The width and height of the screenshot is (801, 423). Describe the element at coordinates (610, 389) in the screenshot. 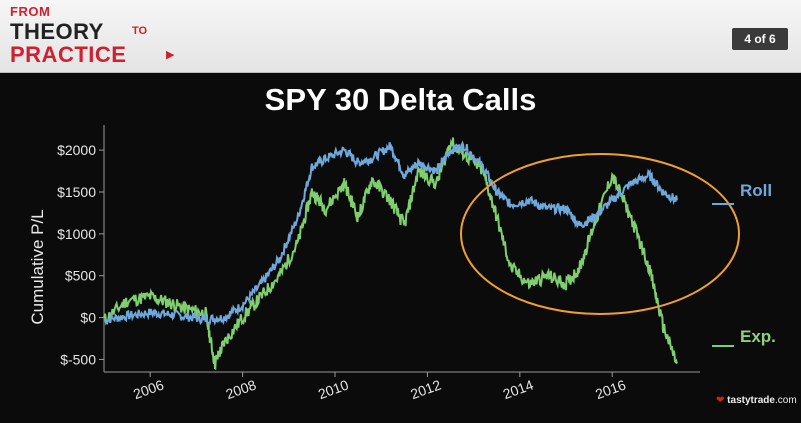

I see `x-tick-label: 2016` at that location.